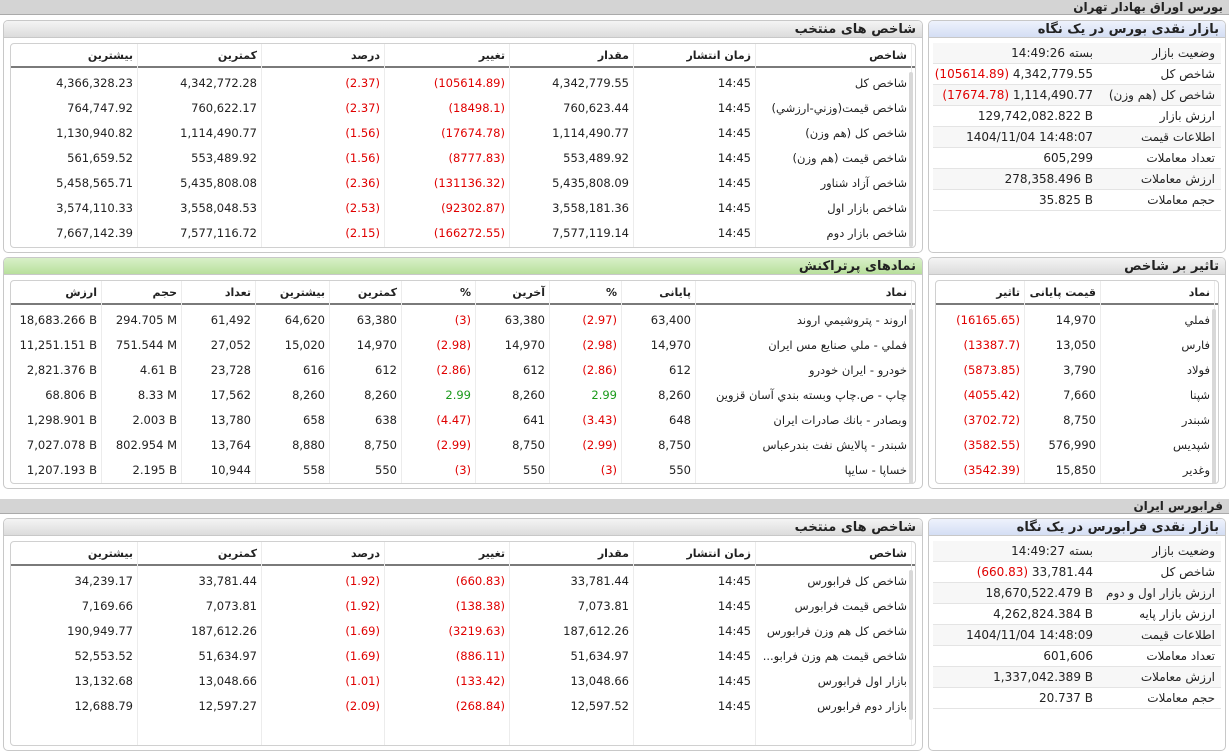 This screenshot has height=753, width=1229. I want to click on tse-active-cell-min: 550, so click(386, 470).